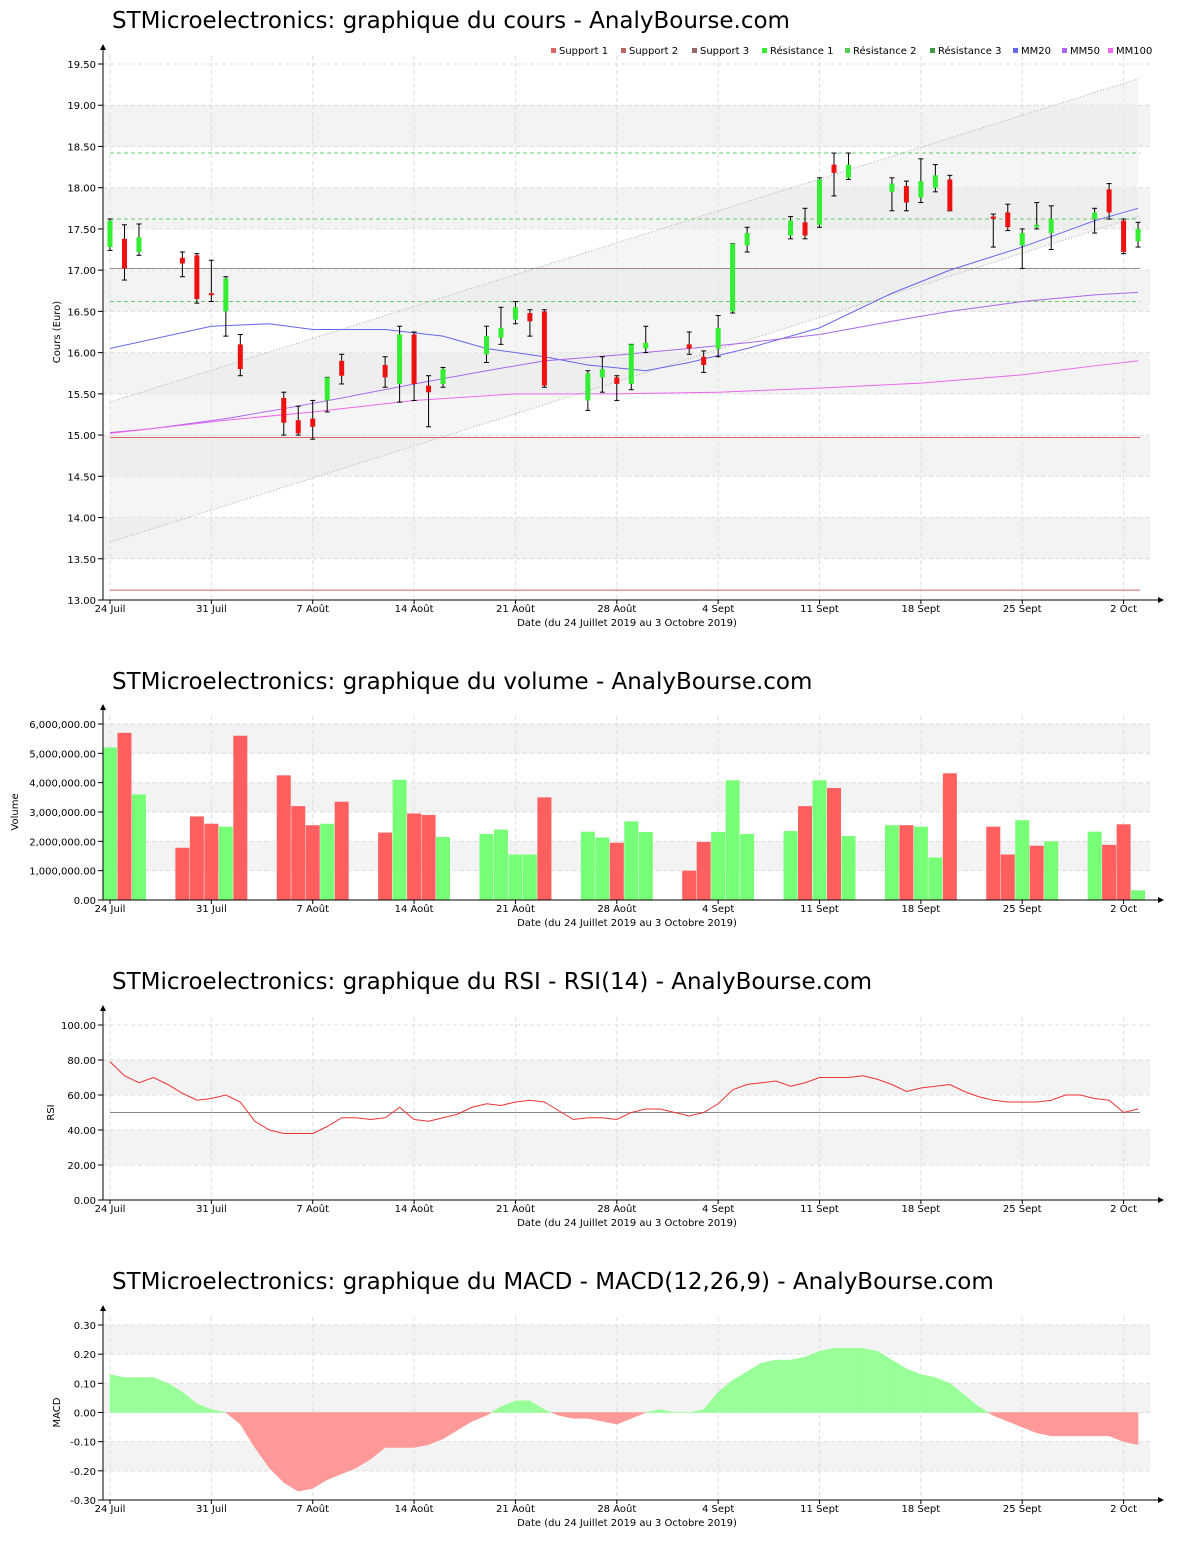 The width and height of the screenshot is (1200, 1550). Describe the element at coordinates (81, 1131) in the screenshot. I see `y-tick-label: 40.00` at that location.